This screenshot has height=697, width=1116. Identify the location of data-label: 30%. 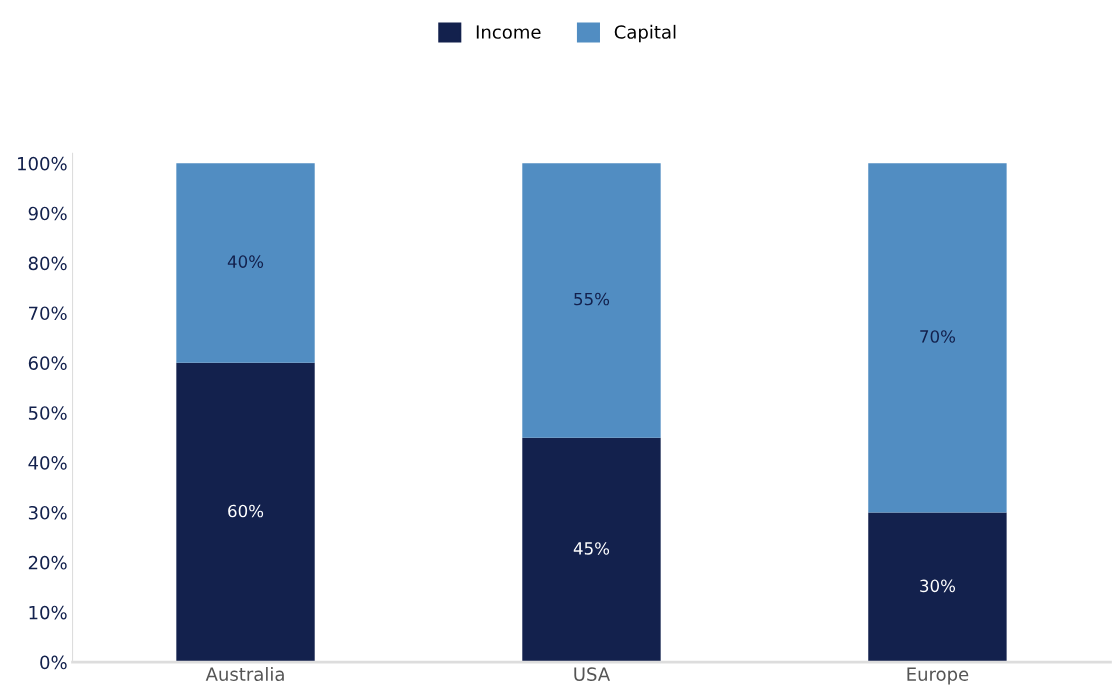
(938, 586).